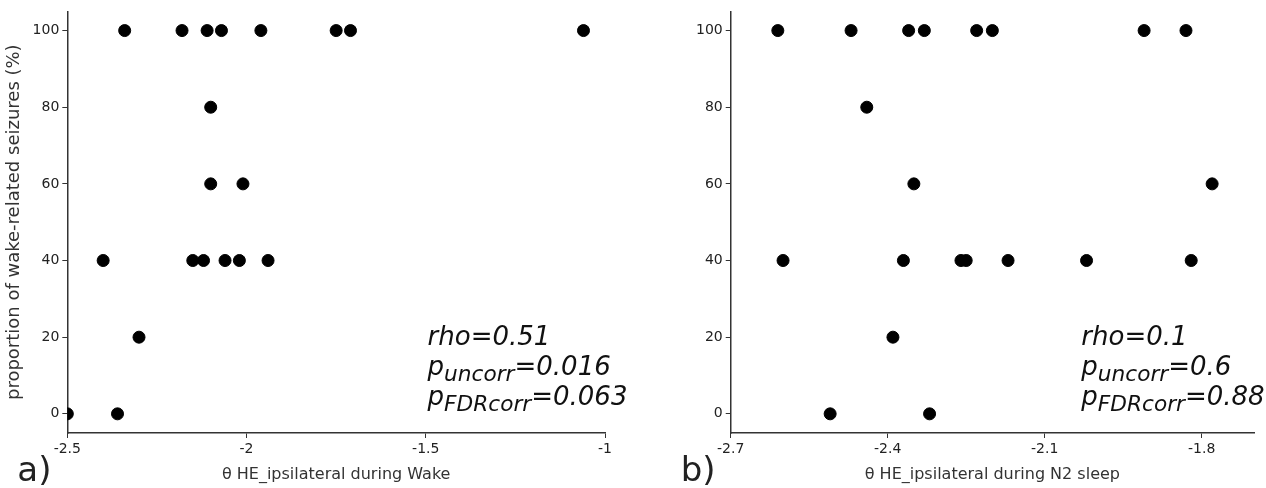 This screenshot has width=1266, height=488. Describe the element at coordinates (426, 448) in the screenshot. I see `x-tick-label: -1.5` at that location.